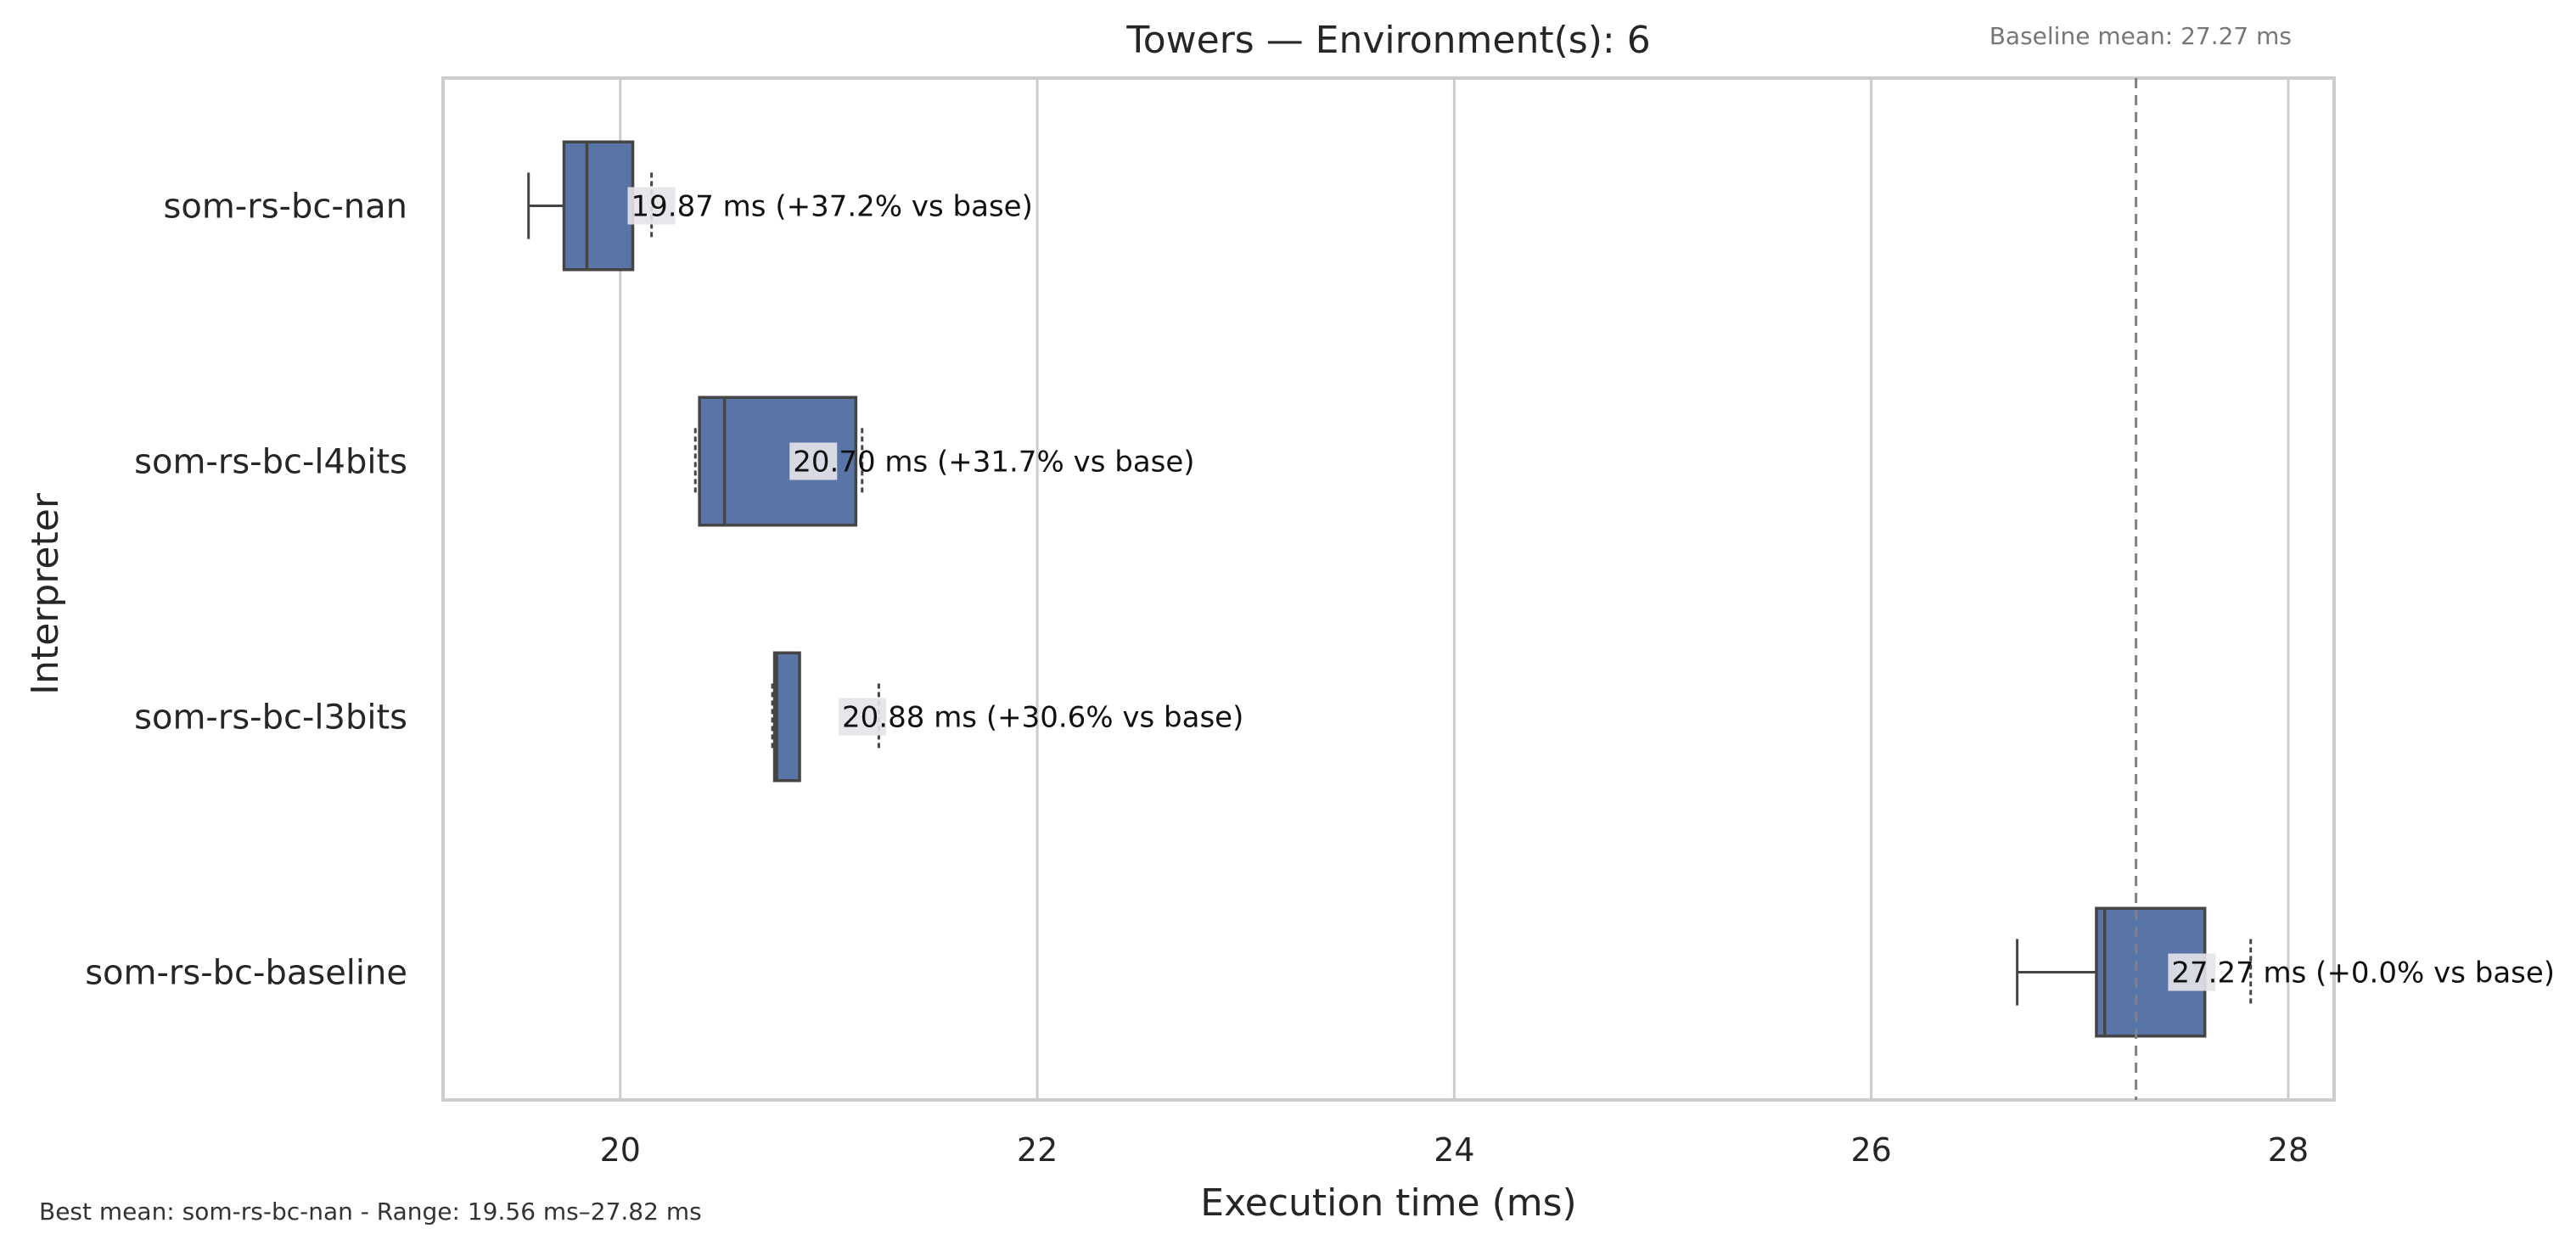  Describe the element at coordinates (1387, 41) in the screenshot. I see `chart-title: Towers — Environment(s): 6` at that location.